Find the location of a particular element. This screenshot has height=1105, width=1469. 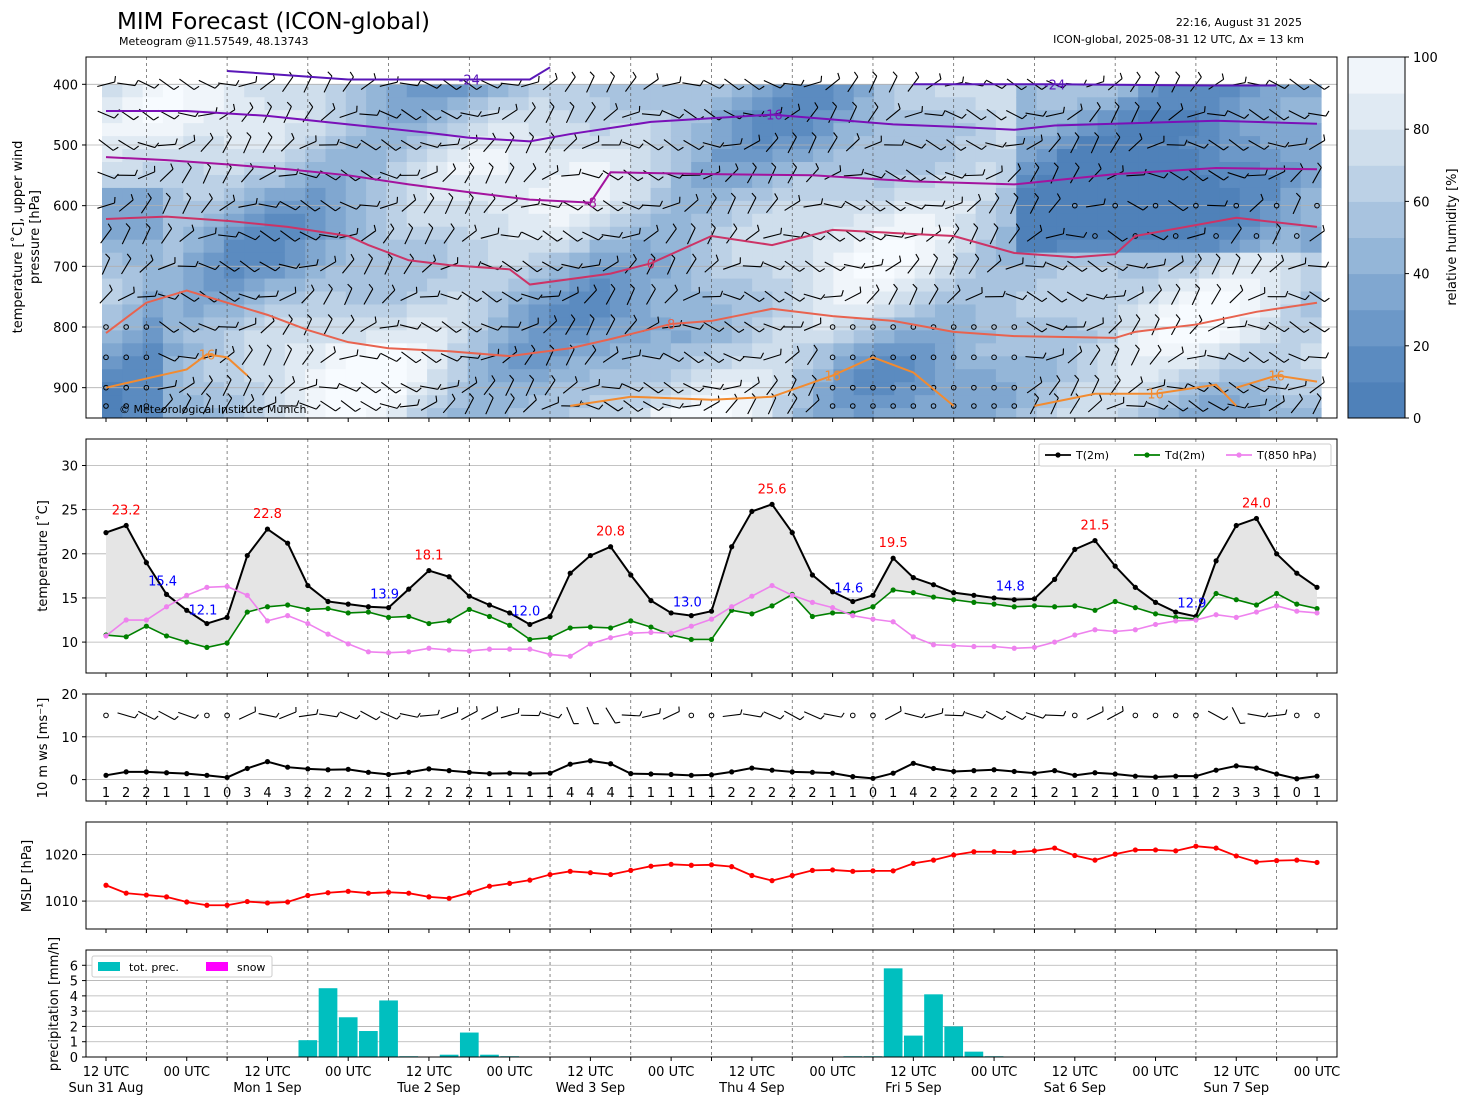

copyright-text: © Meteorological Institute Munich is located at coordinates (212, 409).